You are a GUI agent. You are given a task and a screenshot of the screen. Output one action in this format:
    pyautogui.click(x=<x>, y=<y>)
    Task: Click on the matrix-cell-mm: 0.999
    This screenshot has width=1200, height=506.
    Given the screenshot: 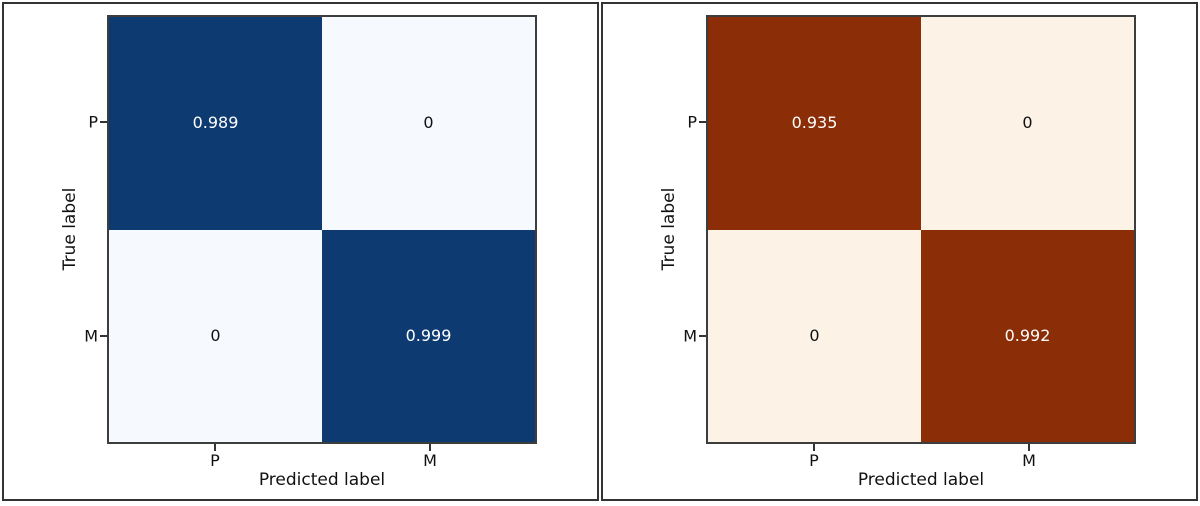 What is the action you would take?
    pyautogui.click(x=428, y=335)
    